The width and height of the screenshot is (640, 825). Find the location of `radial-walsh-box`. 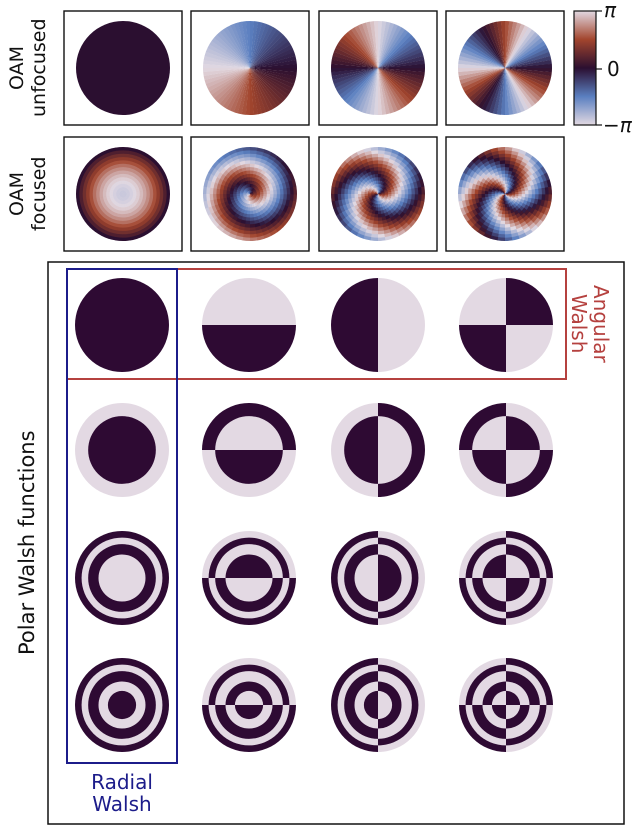

radial-walsh-box is located at coordinates (122, 516).